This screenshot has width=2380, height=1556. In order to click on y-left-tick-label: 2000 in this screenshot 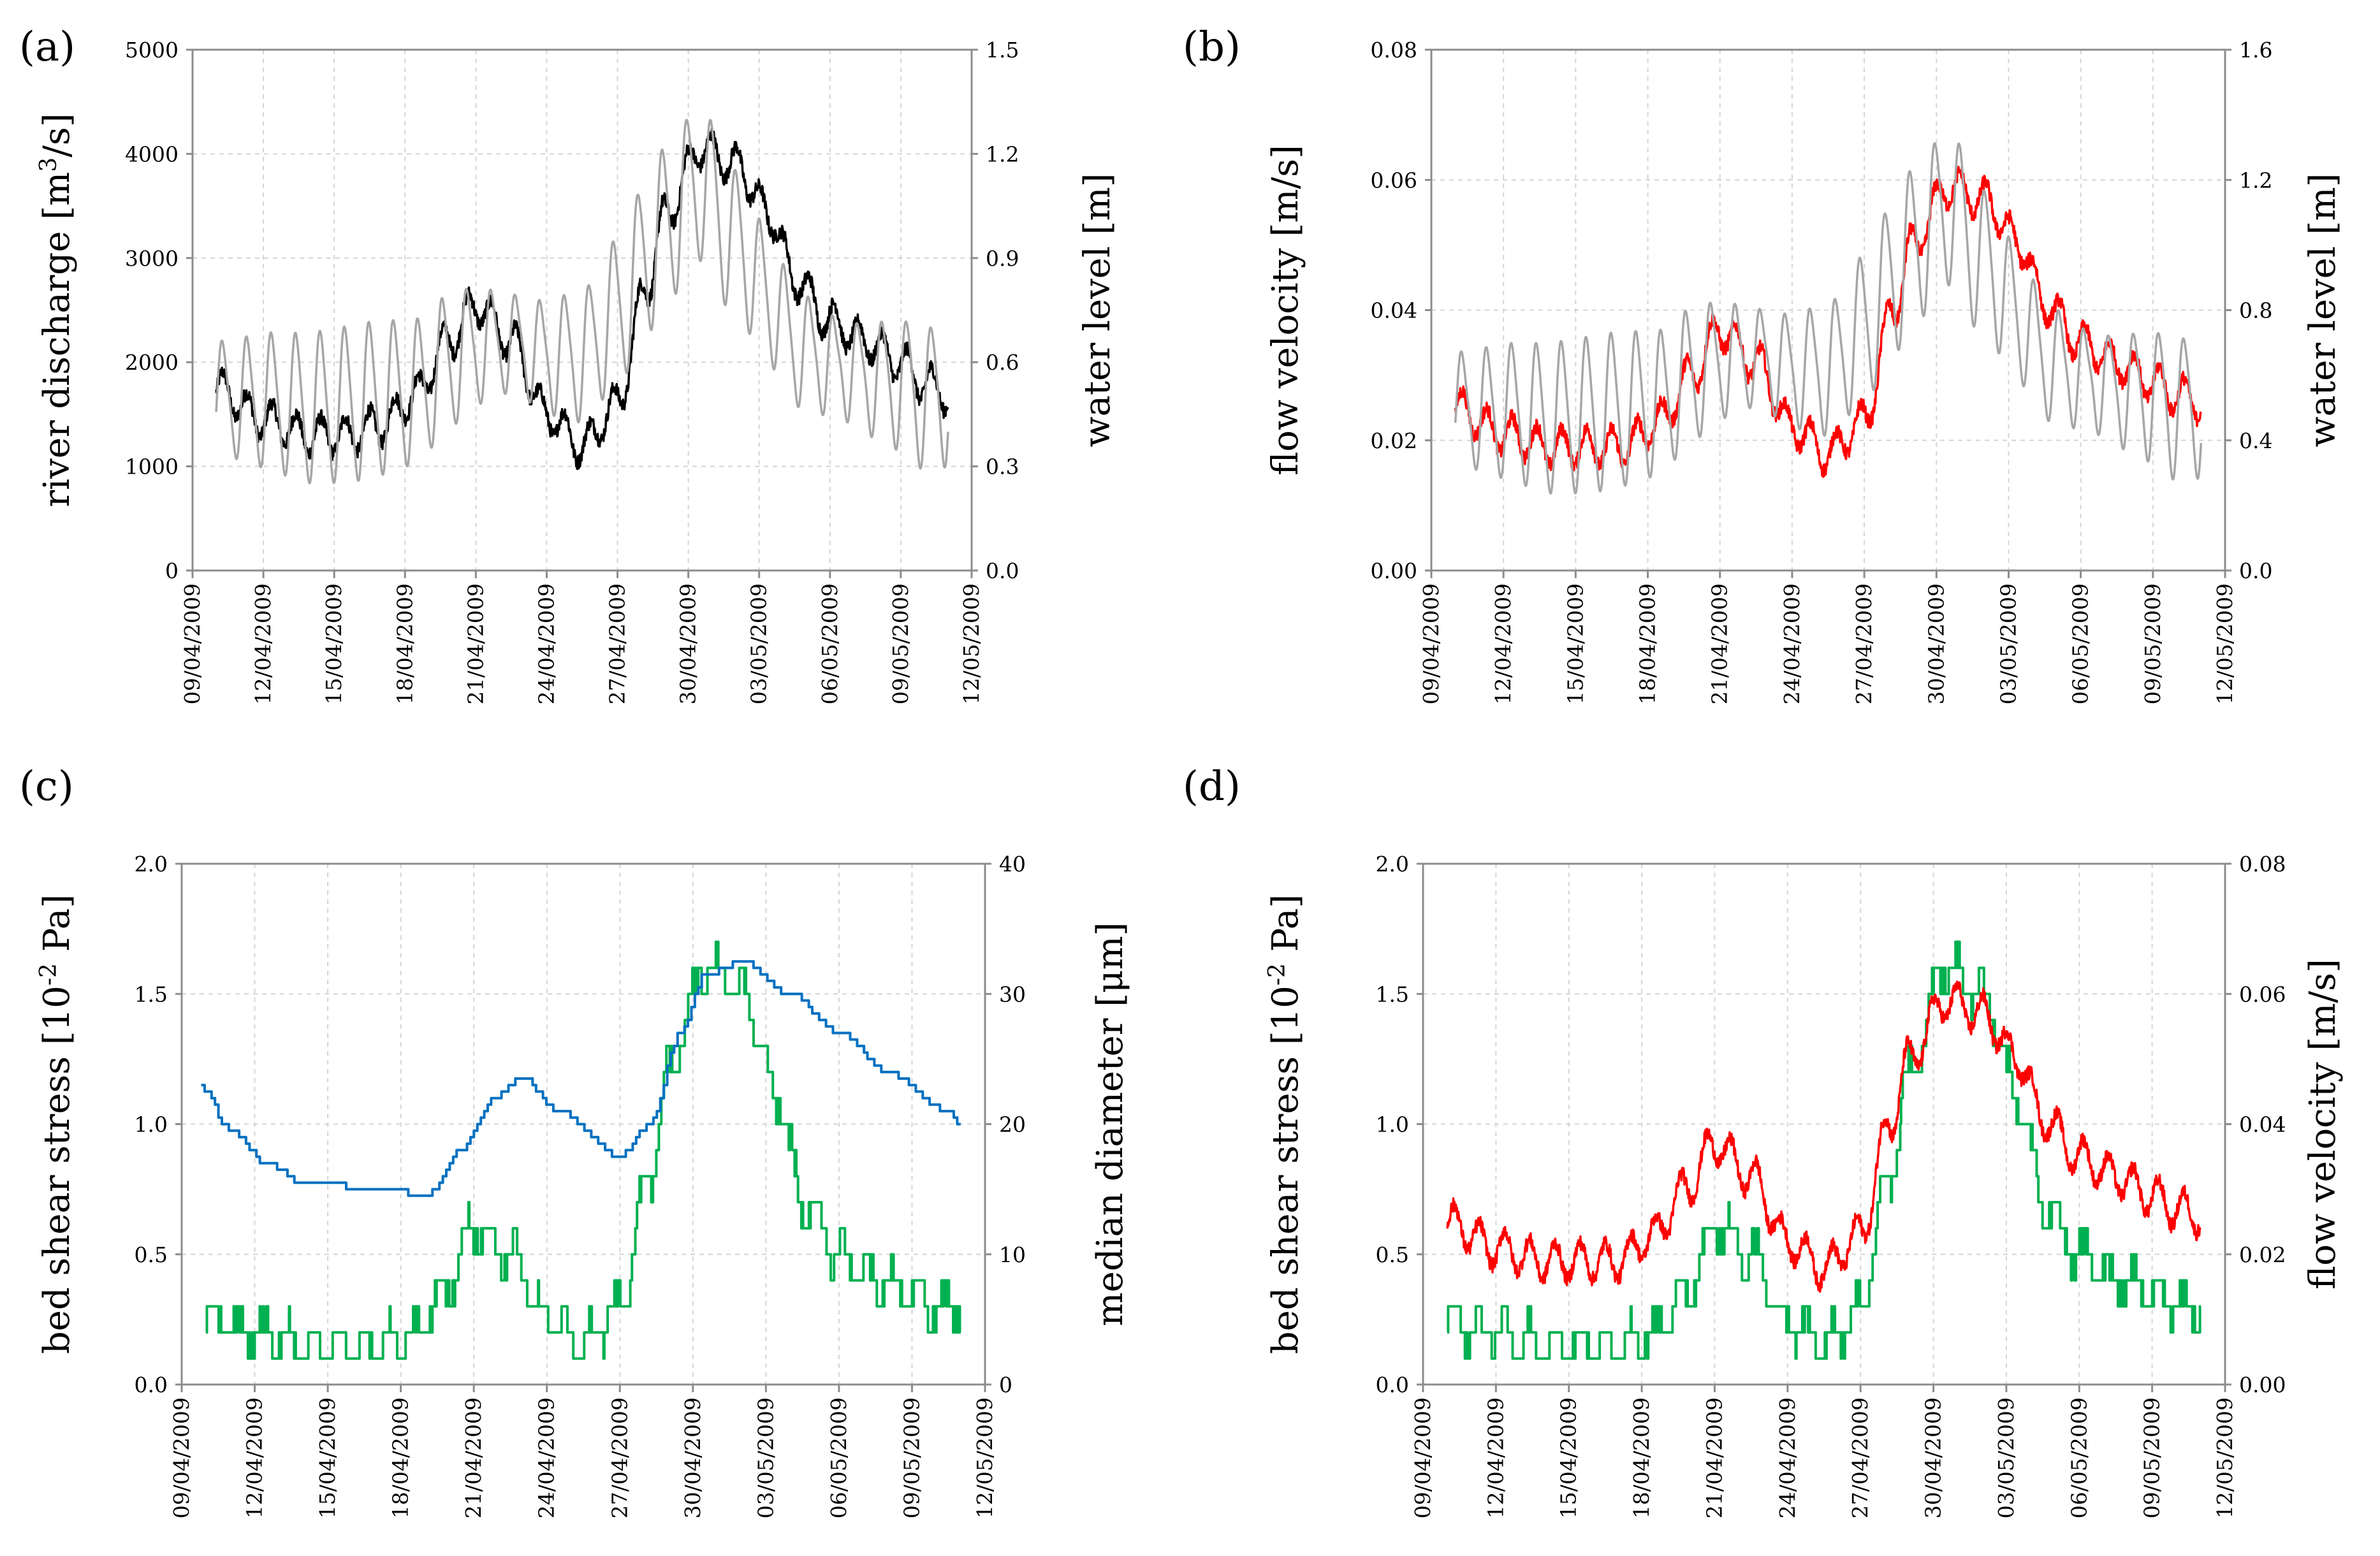, I will do `click(152, 362)`.